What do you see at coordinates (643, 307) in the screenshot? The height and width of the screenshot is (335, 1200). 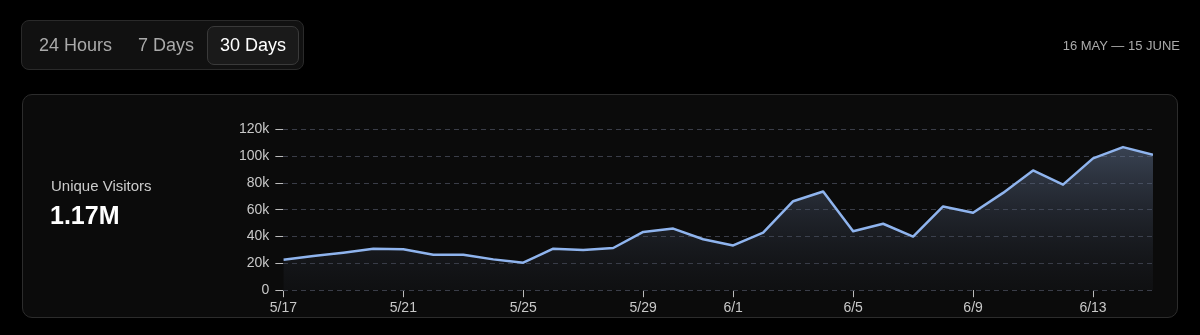 I see `x-tick-label: 5/29` at bounding box center [643, 307].